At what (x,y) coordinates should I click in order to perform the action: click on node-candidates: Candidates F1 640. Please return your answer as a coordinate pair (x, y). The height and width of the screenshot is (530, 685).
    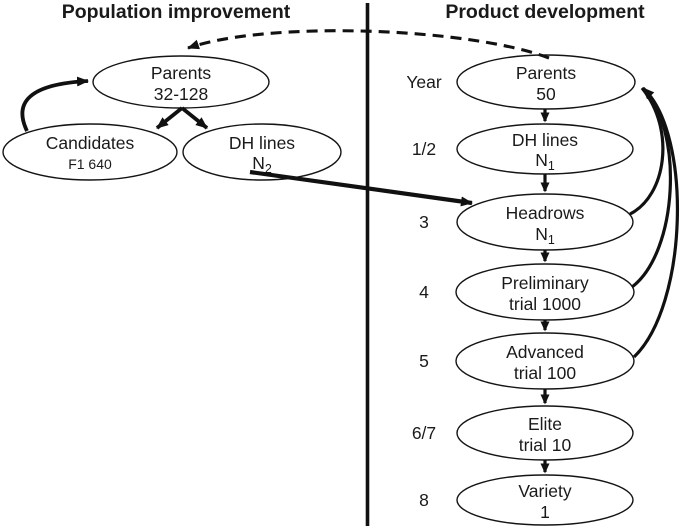
    Looking at the image, I should click on (90, 152).